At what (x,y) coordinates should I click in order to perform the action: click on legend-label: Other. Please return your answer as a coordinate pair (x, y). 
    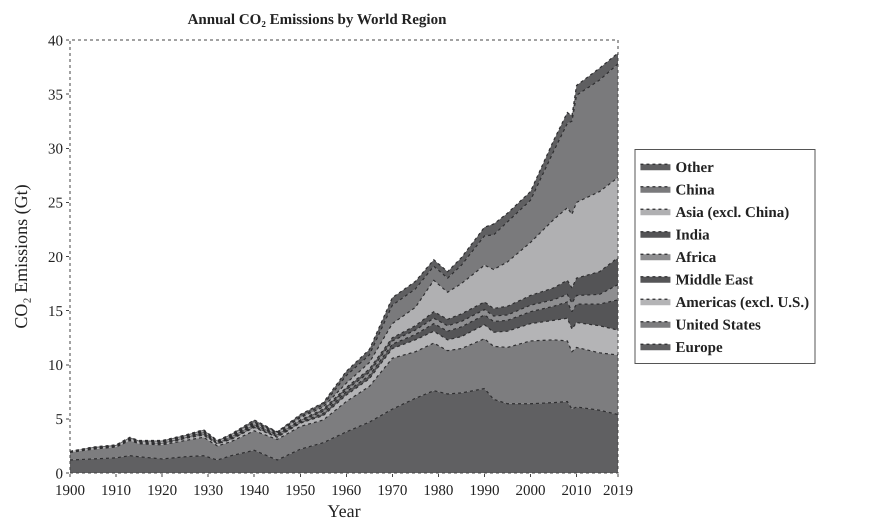
    Looking at the image, I should click on (694, 168).